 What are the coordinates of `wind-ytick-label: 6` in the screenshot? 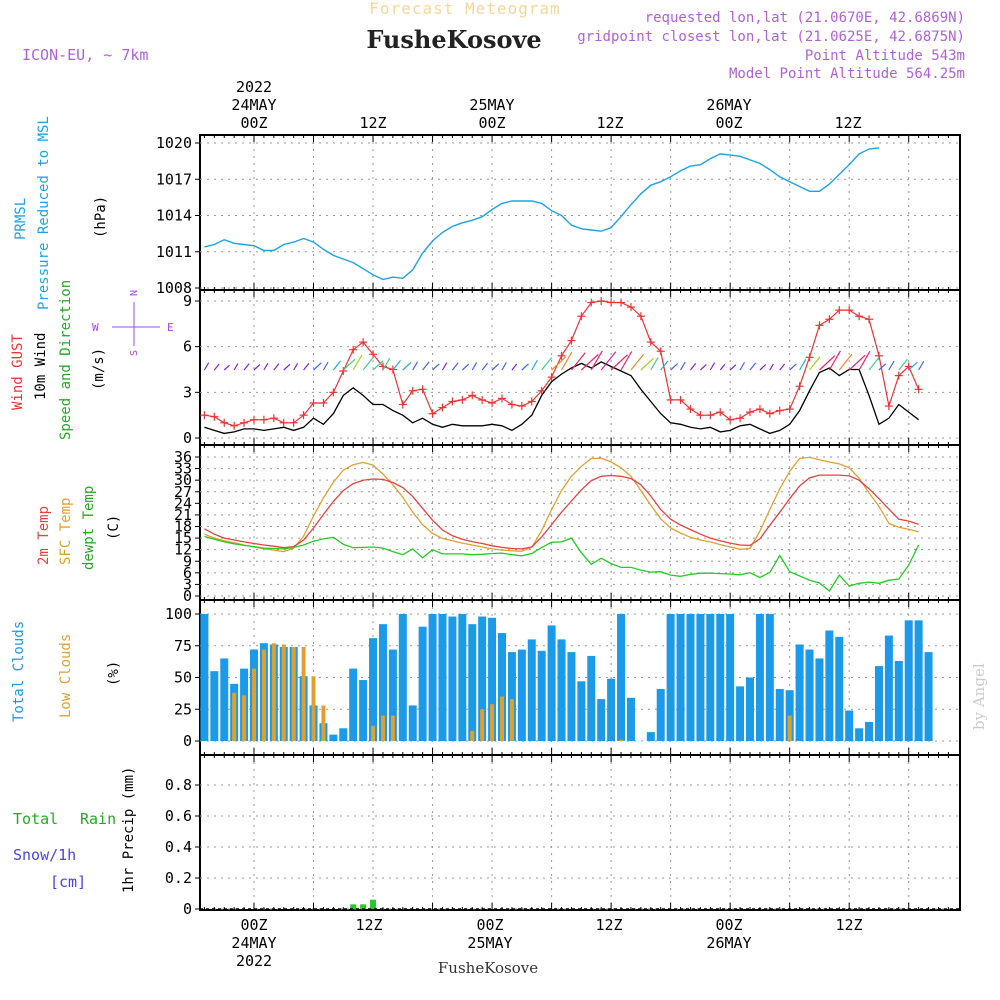 It's located at (187, 347).